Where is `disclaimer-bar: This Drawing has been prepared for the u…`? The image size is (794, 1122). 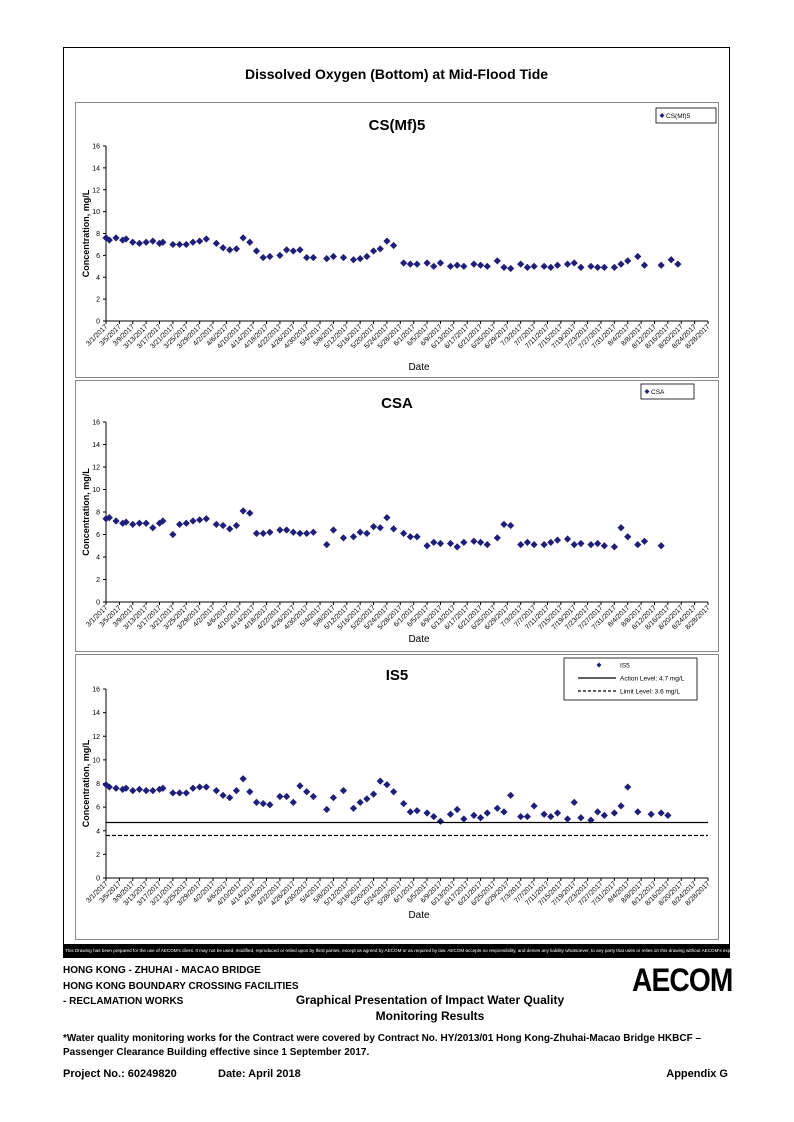
disclaimer-bar: This Drawing has been prepared for the u… is located at coordinates (396, 951).